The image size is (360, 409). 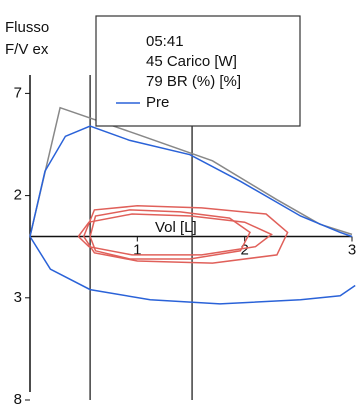 What do you see at coordinates (244, 249) in the screenshot?
I see `x-tick-label: 2` at bounding box center [244, 249].